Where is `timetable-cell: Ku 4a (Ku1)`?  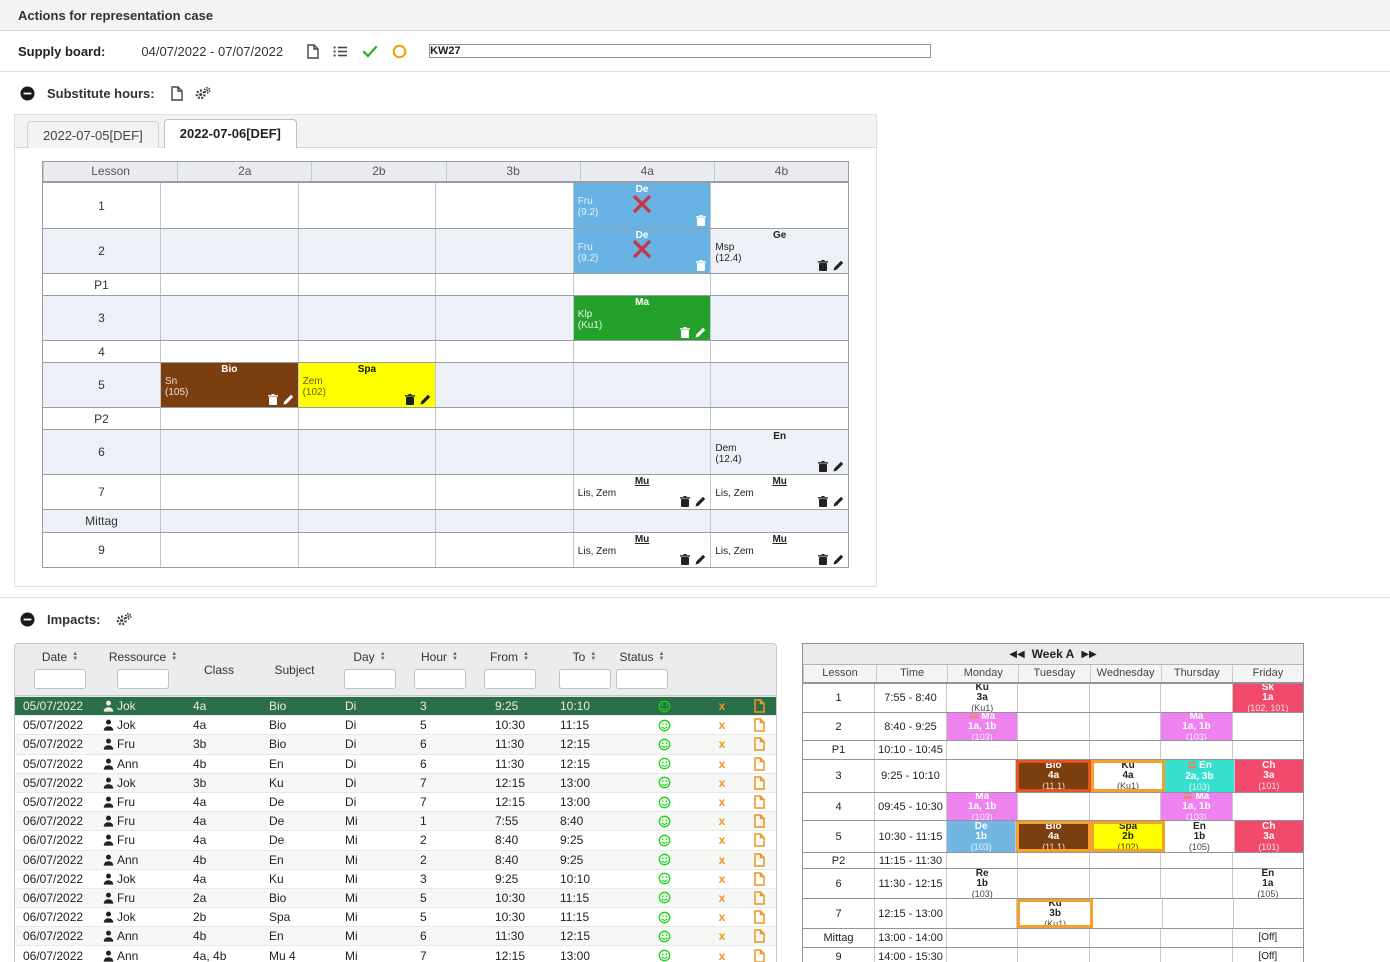 timetable-cell: Ku 4a (Ku1) is located at coordinates (1128, 776).